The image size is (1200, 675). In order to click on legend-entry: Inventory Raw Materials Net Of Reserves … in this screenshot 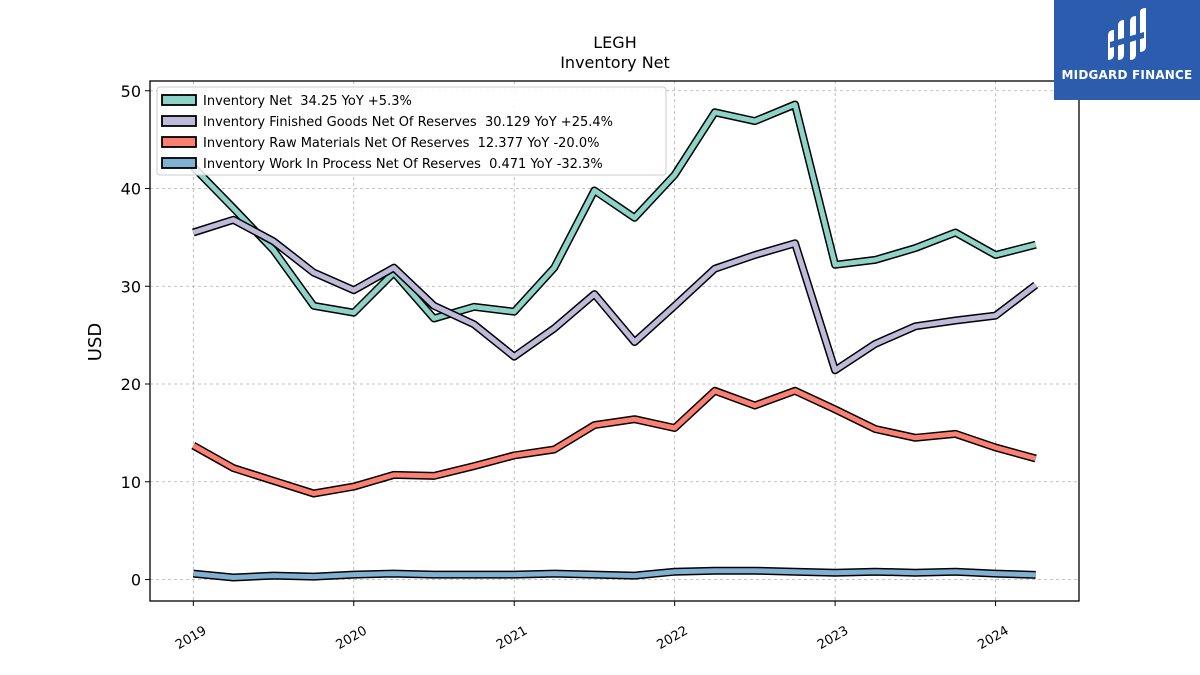, I will do `click(401, 143)`.